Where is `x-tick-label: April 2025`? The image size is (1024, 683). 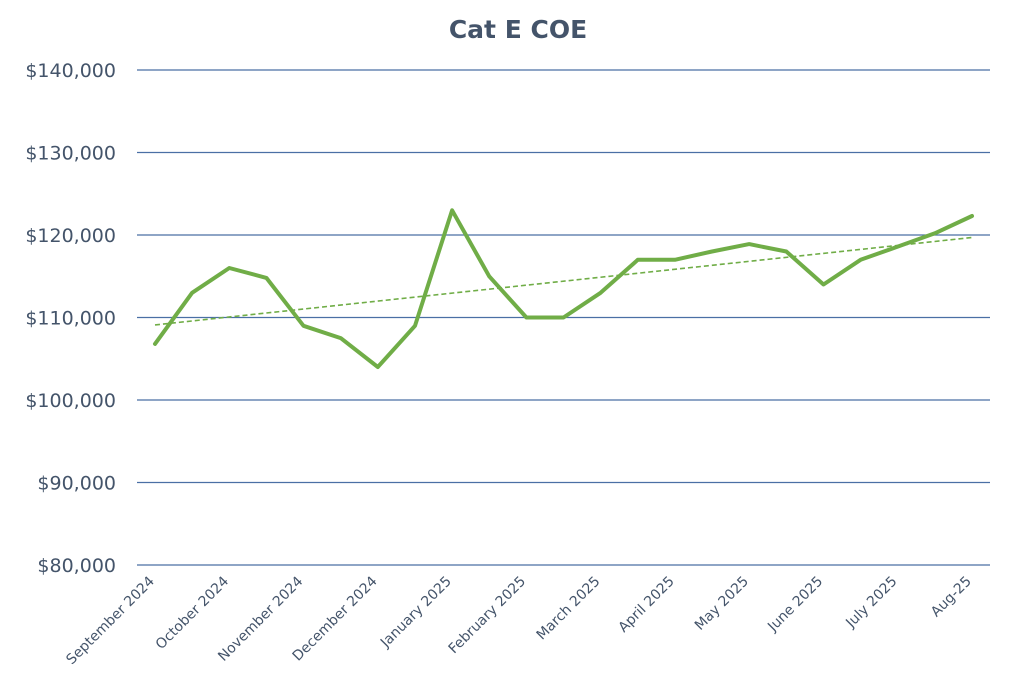 x-tick-label: April 2025 is located at coordinates (646, 605).